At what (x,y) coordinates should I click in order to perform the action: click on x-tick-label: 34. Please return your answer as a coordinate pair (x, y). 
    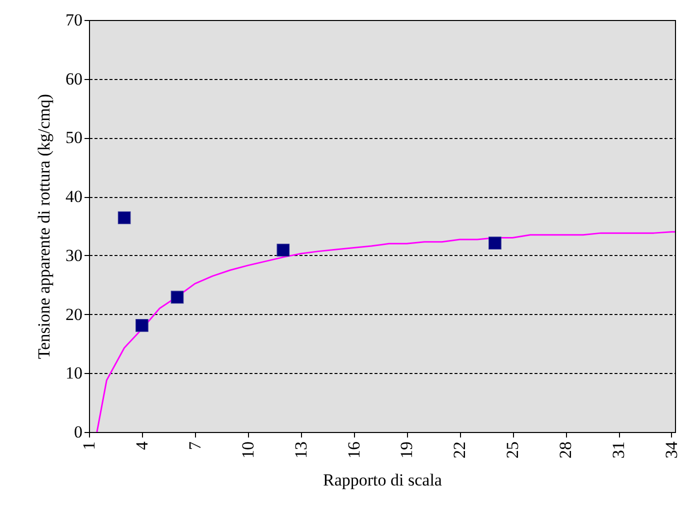
    Looking at the image, I should click on (671, 449).